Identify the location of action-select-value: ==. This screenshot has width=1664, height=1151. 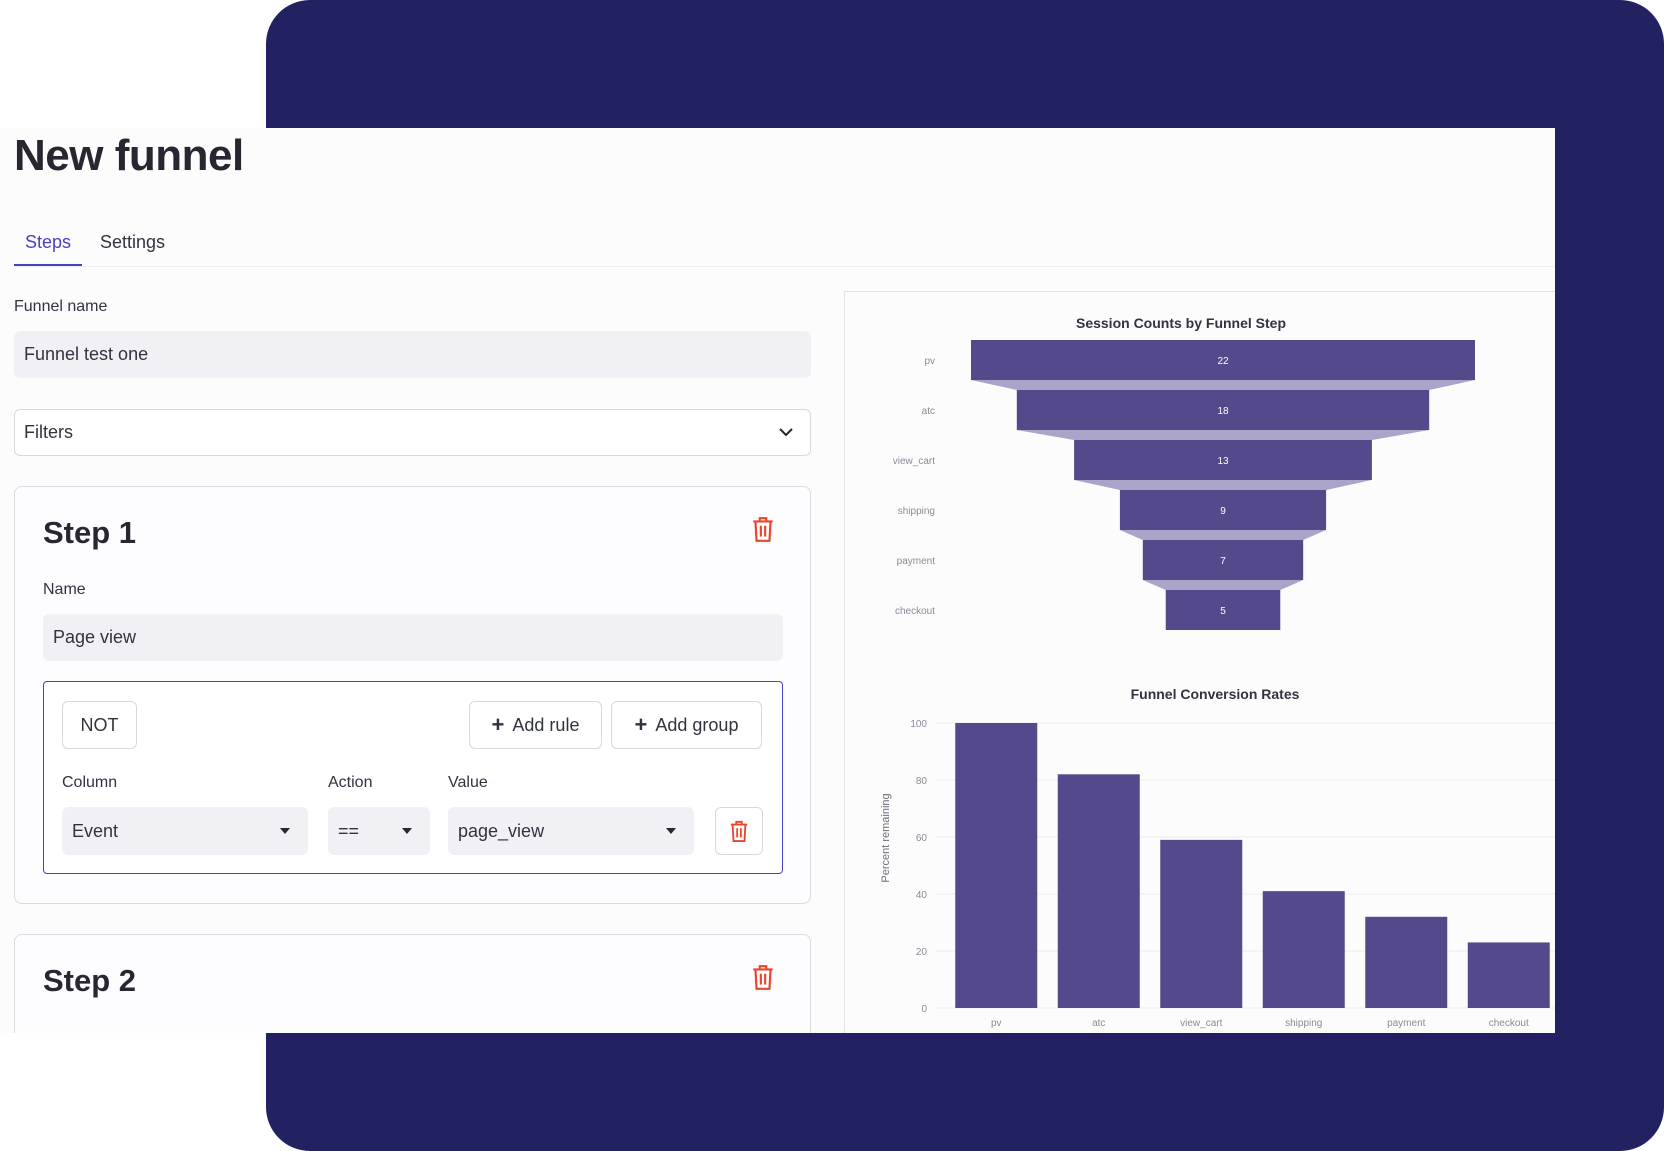
(349, 830).